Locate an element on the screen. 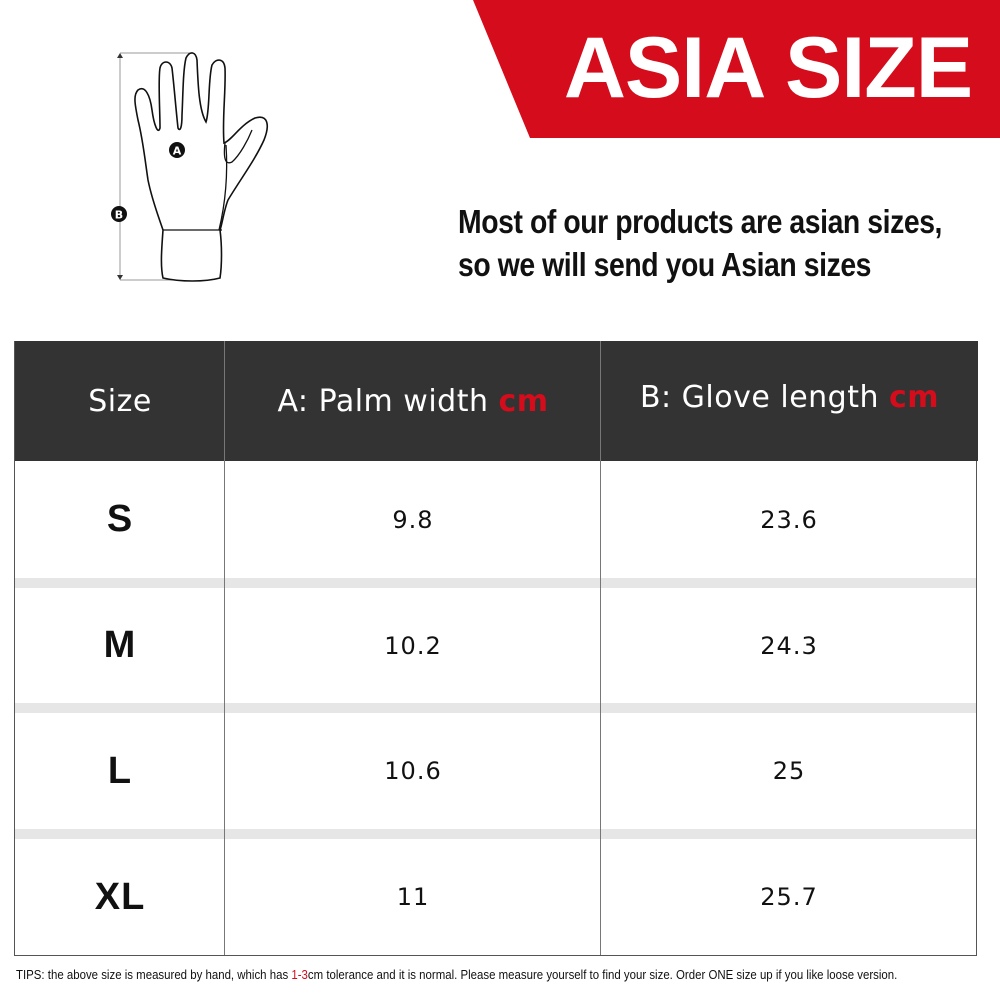 Image resolution: width=1000 pixels, height=1000 pixels. cell-size: L is located at coordinates (120, 770).